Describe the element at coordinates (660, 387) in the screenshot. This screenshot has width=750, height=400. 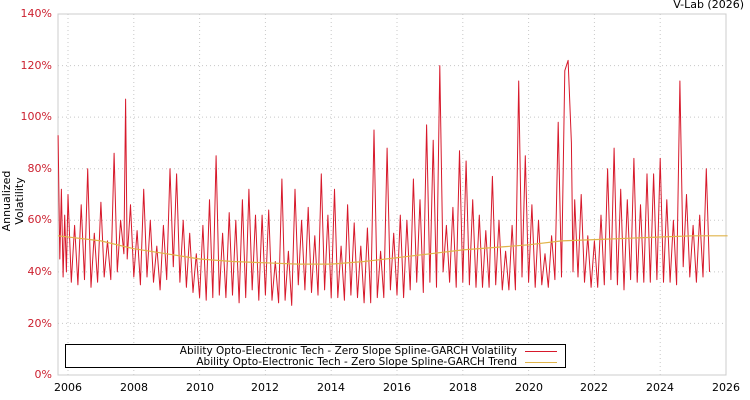
I see `x-tick: 2024` at that location.